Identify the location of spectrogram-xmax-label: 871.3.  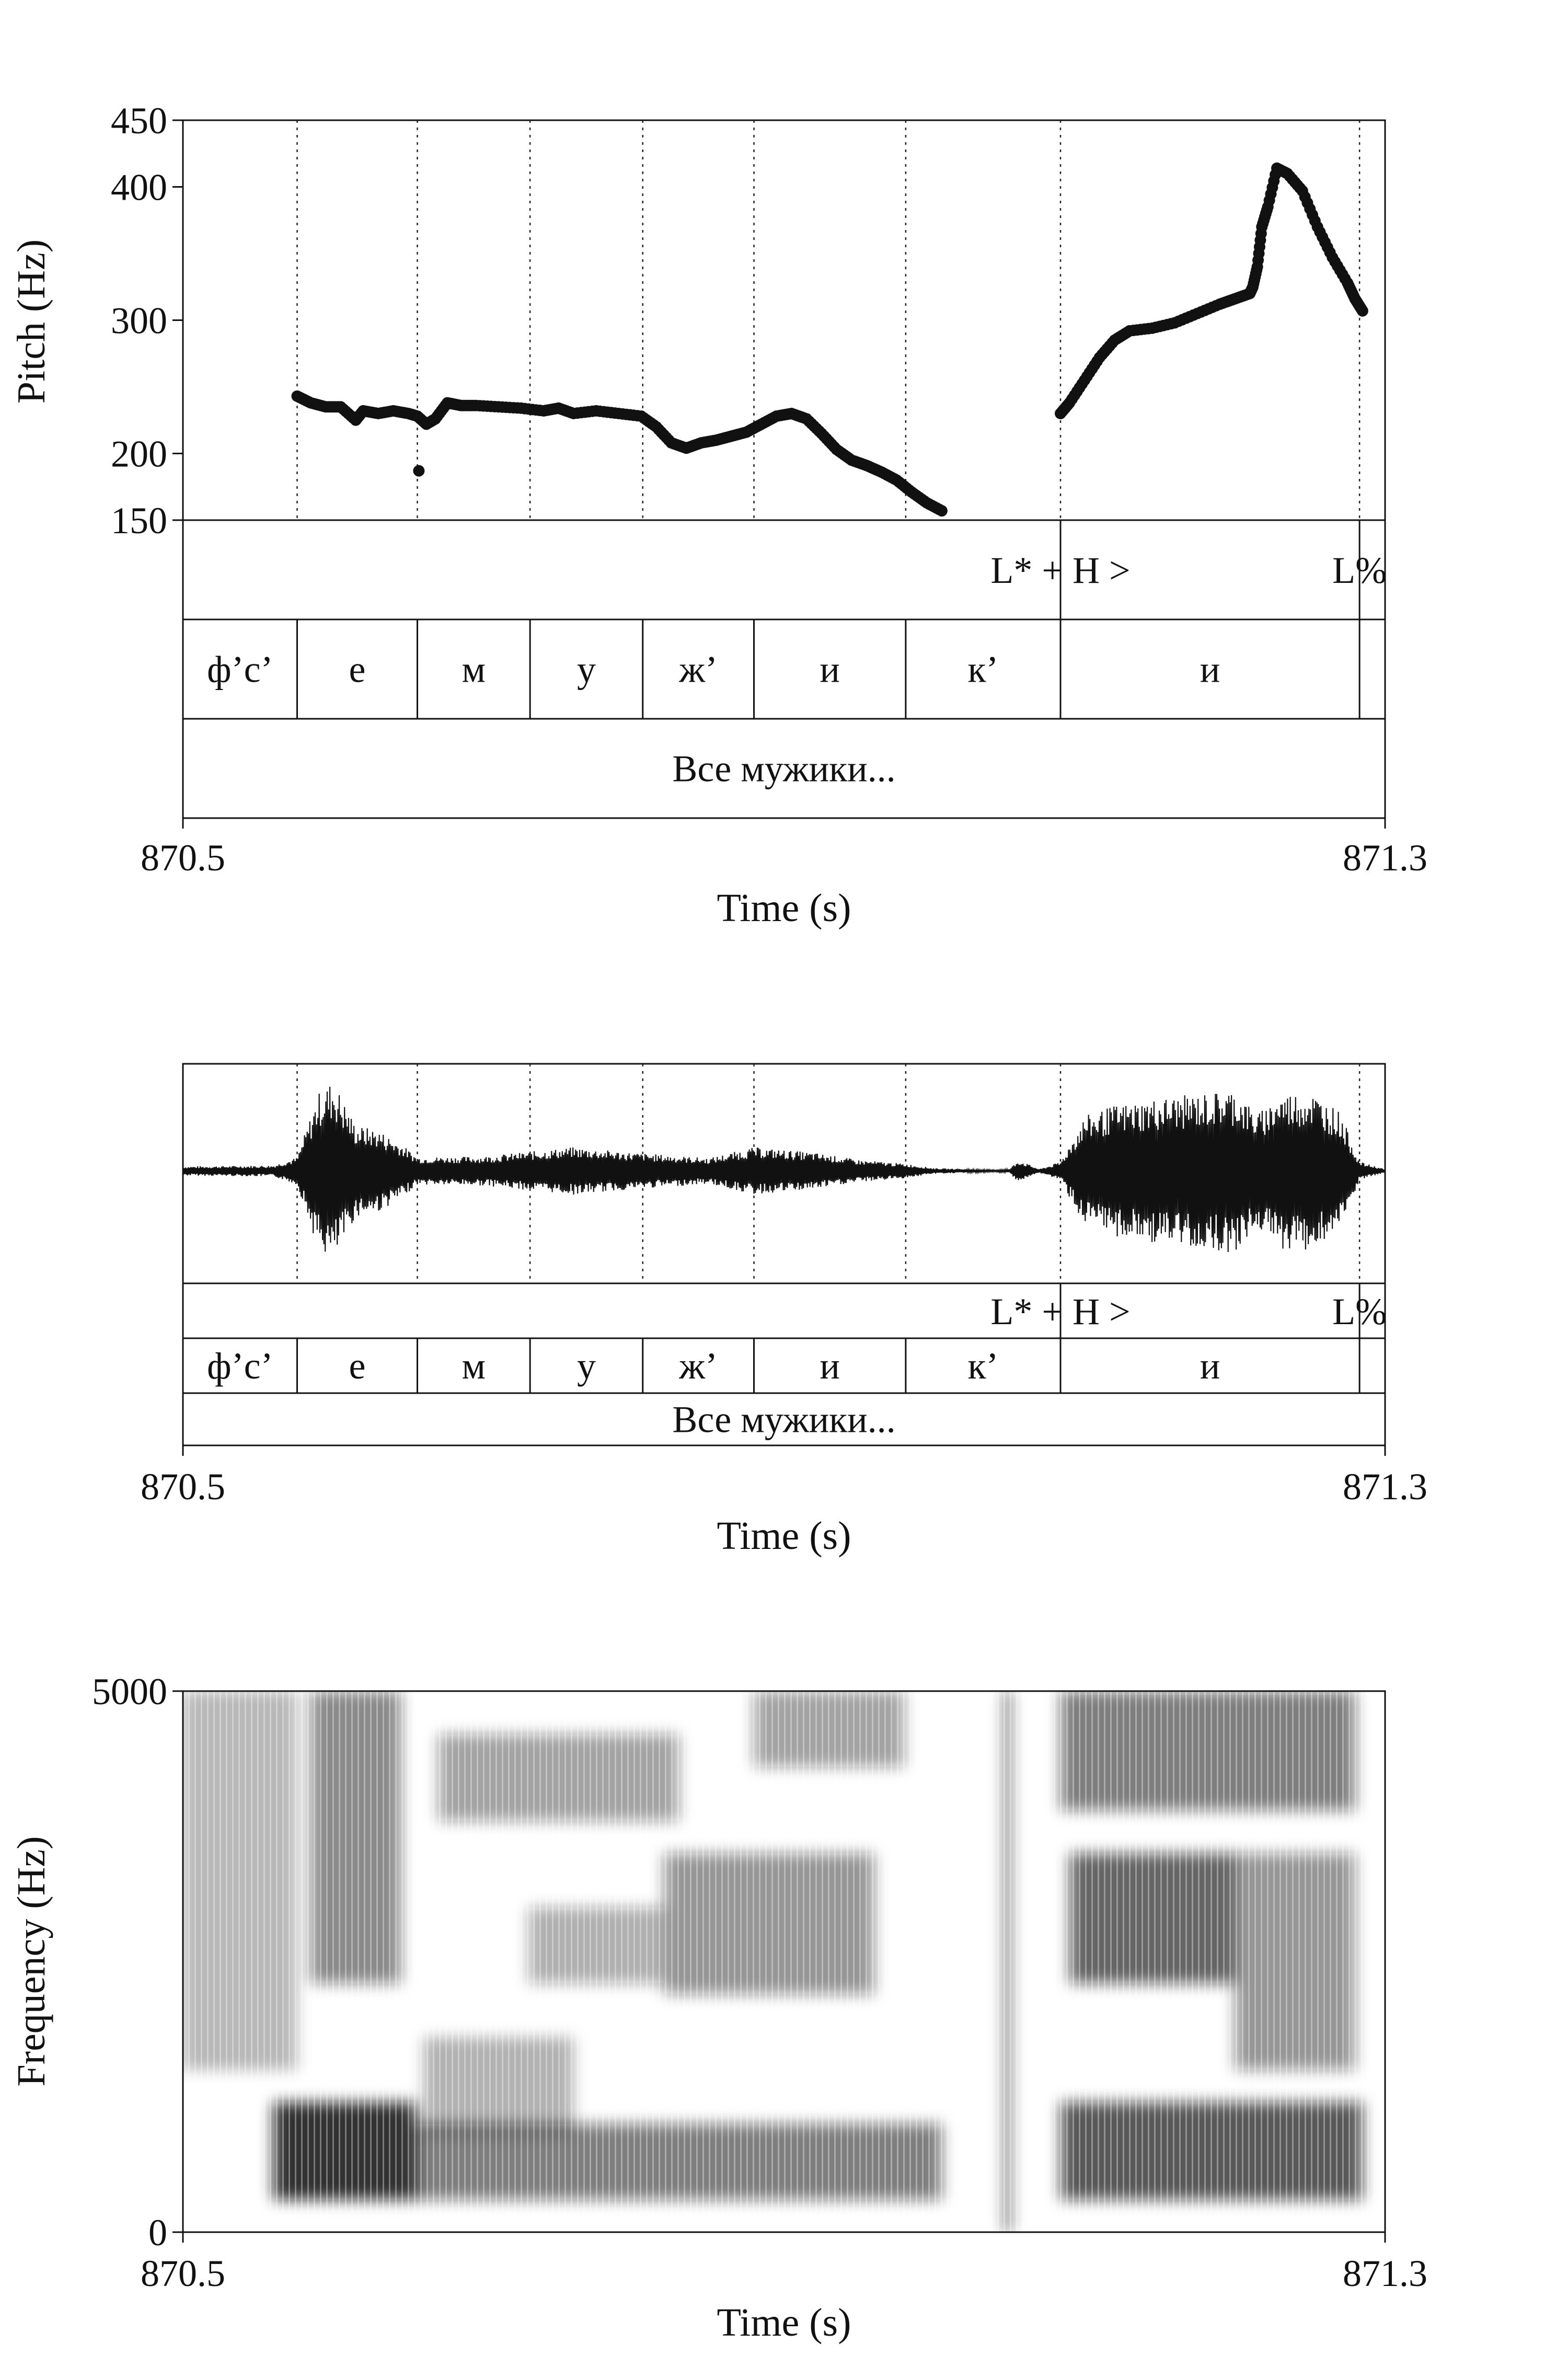
(1385, 2274).